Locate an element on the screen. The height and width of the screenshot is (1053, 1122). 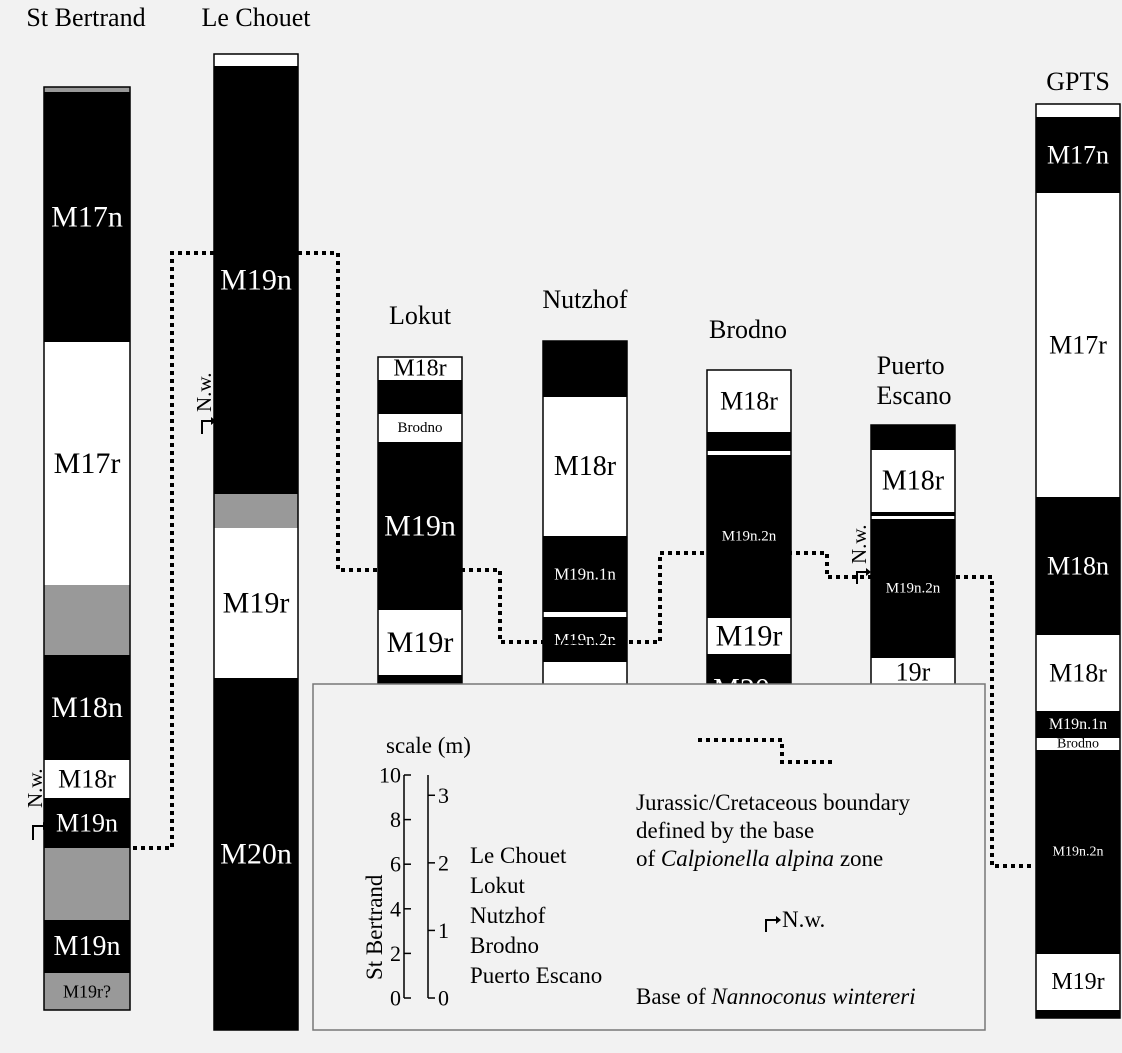
title-puerto-escano-line1: Puerto is located at coordinates (911, 365).